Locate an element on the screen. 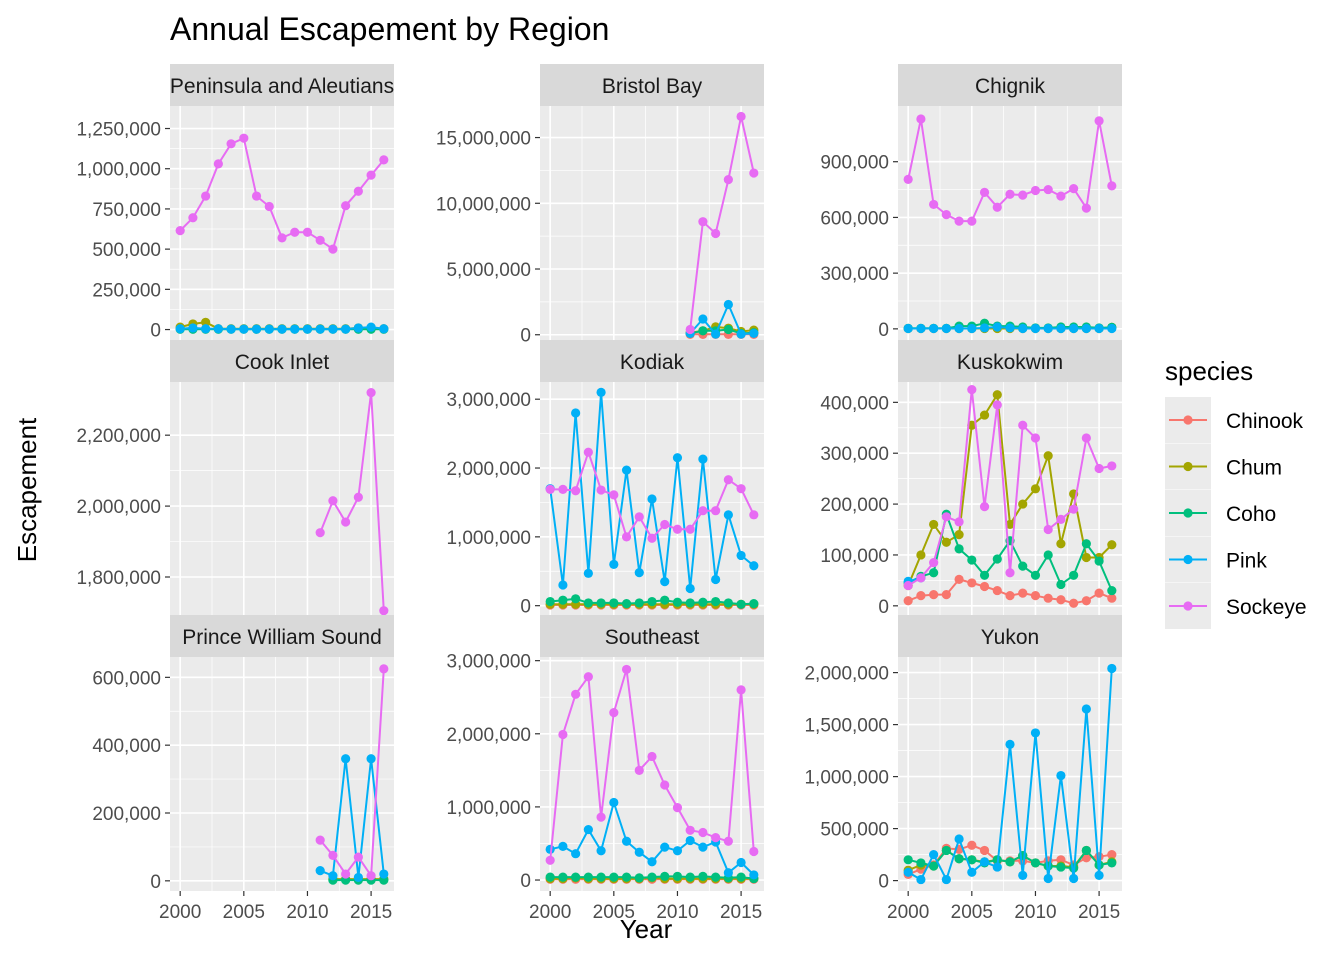 This screenshot has width=1344, height=960. series-coho is located at coordinates (652, 601).